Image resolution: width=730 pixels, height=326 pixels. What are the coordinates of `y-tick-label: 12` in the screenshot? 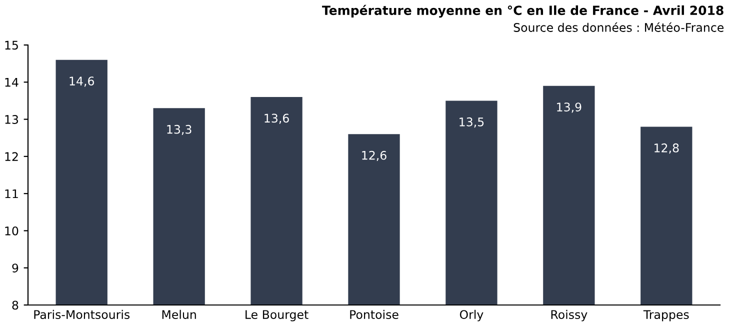 It's located at (11, 156).